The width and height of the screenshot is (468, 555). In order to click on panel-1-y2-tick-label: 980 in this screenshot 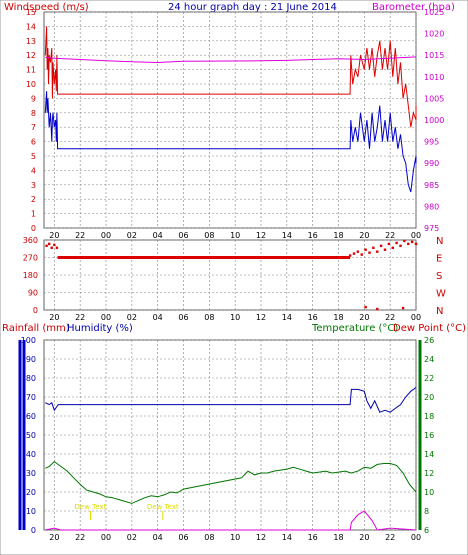, I will do `click(431, 206)`.